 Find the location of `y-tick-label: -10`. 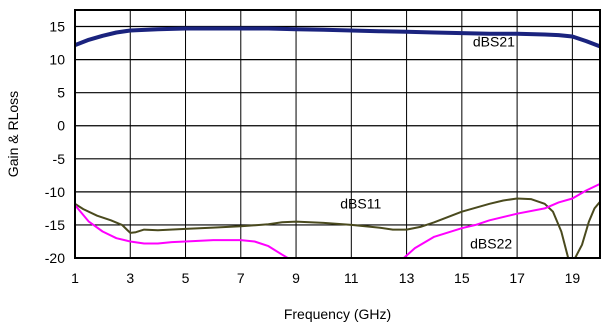

y-tick-label: -10 is located at coordinates (55, 192).